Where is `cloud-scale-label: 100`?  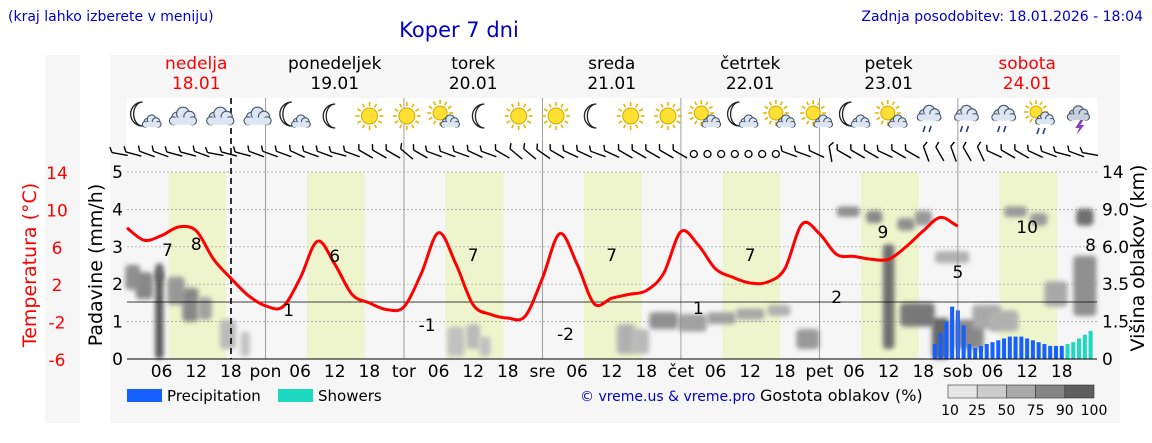
cloud-scale-label: 100 is located at coordinates (1094, 411).